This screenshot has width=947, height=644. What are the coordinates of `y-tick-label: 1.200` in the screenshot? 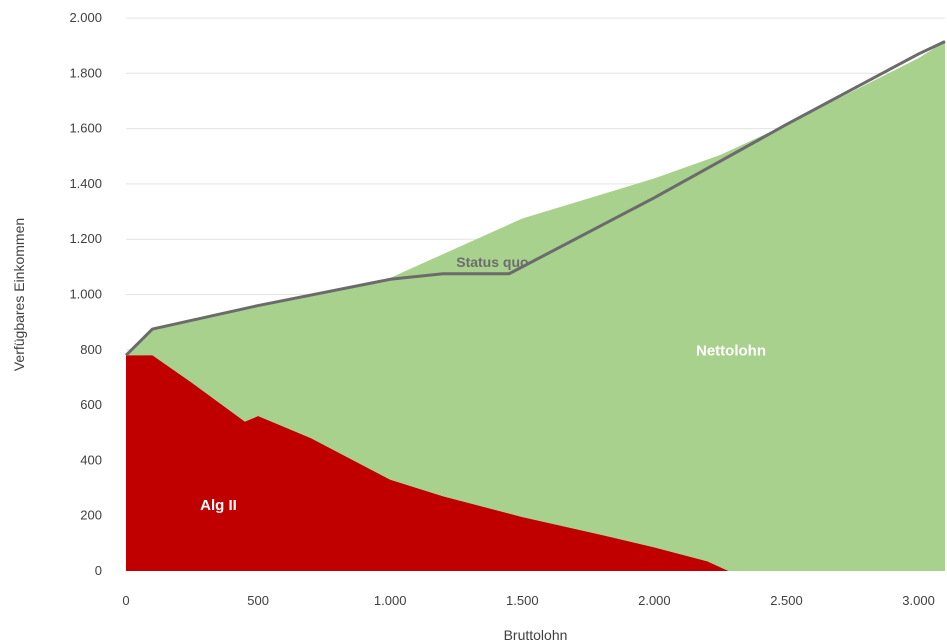 It's located at (85, 238).